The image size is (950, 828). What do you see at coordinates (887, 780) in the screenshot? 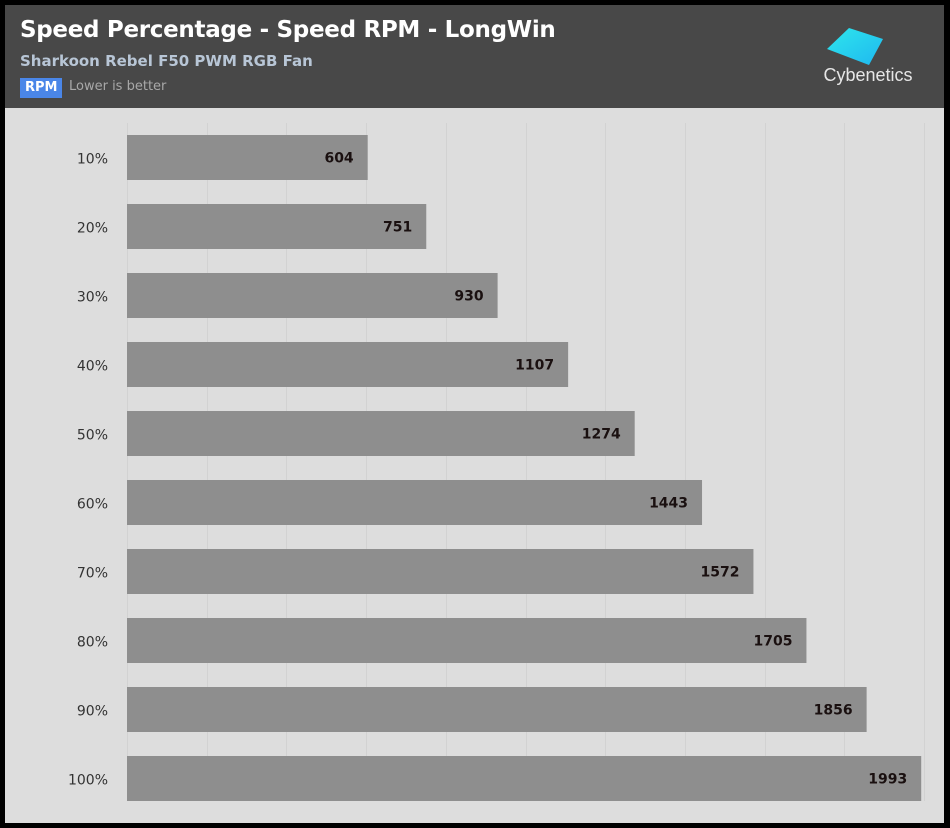
I see `bar-value-label: 1993` at bounding box center [887, 780].